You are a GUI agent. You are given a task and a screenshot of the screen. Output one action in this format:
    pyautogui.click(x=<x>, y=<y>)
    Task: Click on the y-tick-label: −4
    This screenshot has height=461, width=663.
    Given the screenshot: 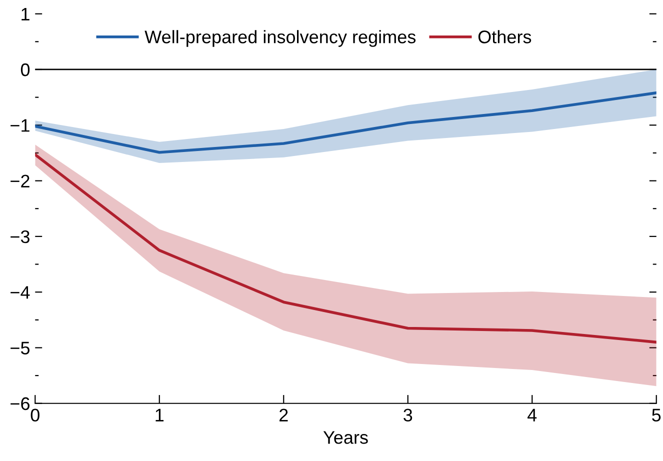 What is the action you would take?
    pyautogui.click(x=20, y=292)
    